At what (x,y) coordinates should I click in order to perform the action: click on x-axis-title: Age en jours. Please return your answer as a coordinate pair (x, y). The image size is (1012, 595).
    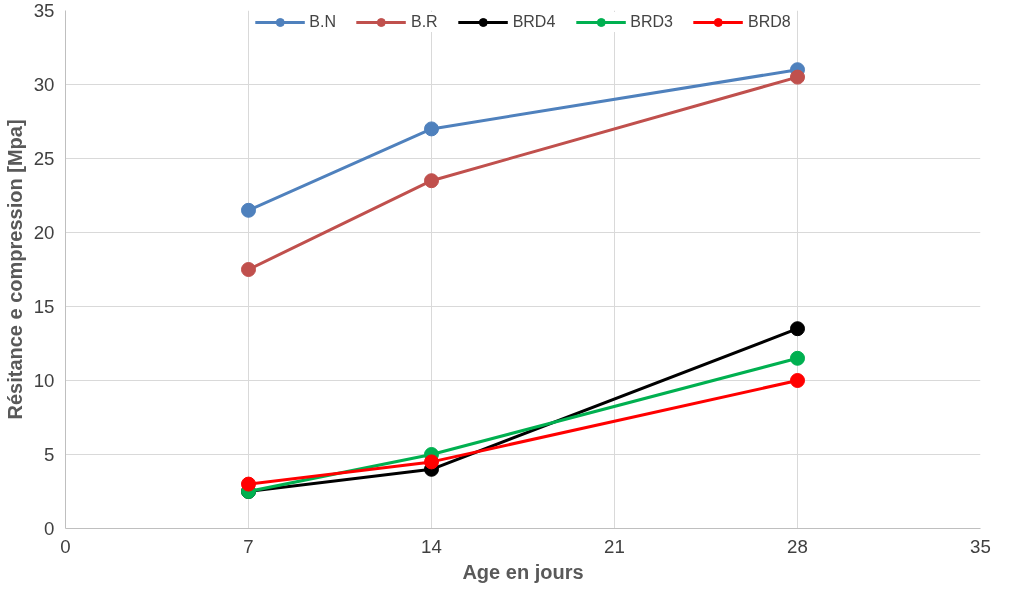
    Looking at the image, I should click on (523, 571).